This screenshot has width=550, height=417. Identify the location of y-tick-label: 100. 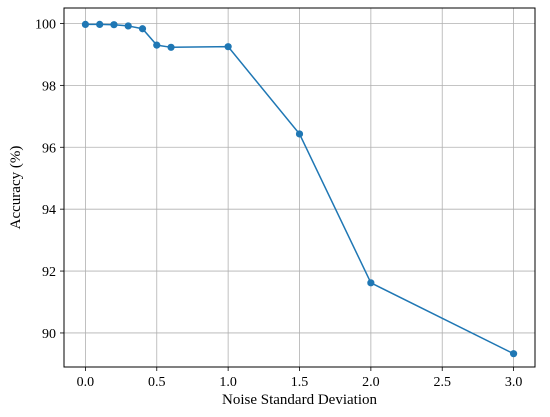
(45, 24).